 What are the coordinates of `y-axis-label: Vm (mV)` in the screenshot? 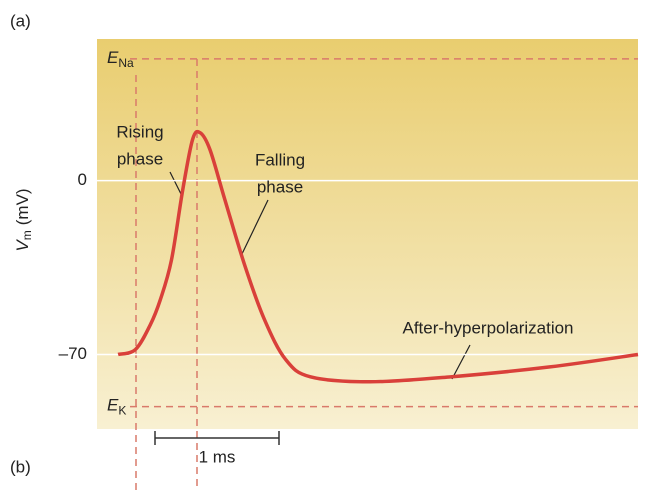 It's located at (23, 219).